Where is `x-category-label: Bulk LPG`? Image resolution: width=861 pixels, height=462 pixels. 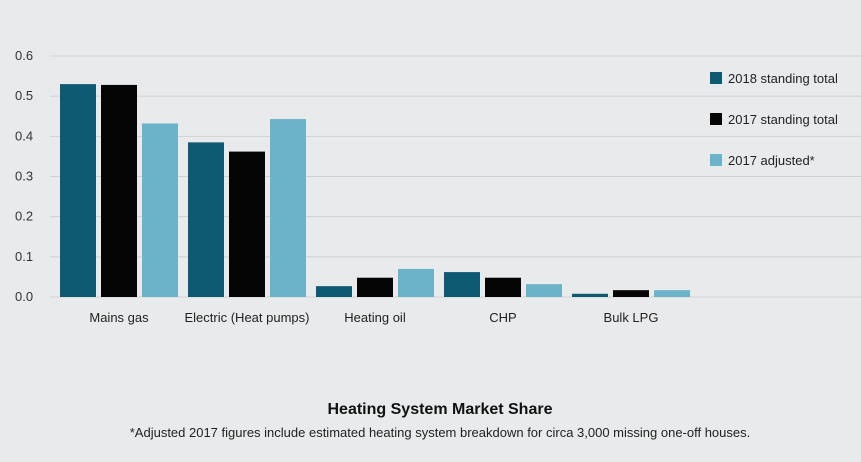
x-category-label: Bulk LPG is located at coordinates (631, 317).